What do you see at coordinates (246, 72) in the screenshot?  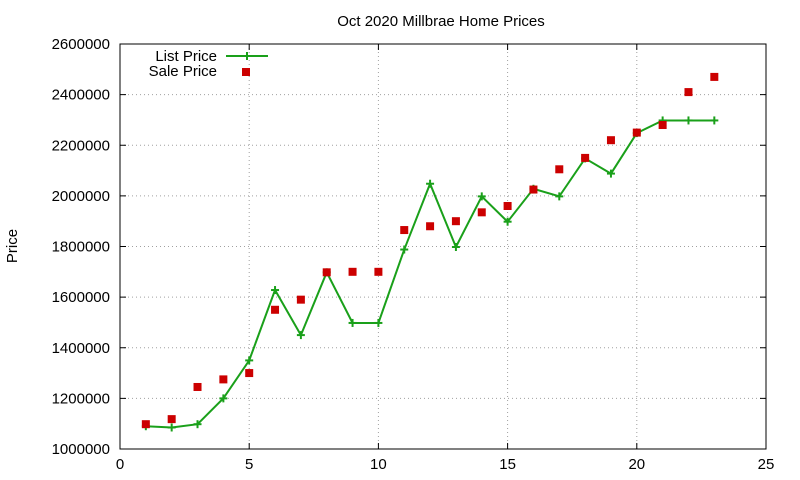 I see `legend-swatch-sale-price` at bounding box center [246, 72].